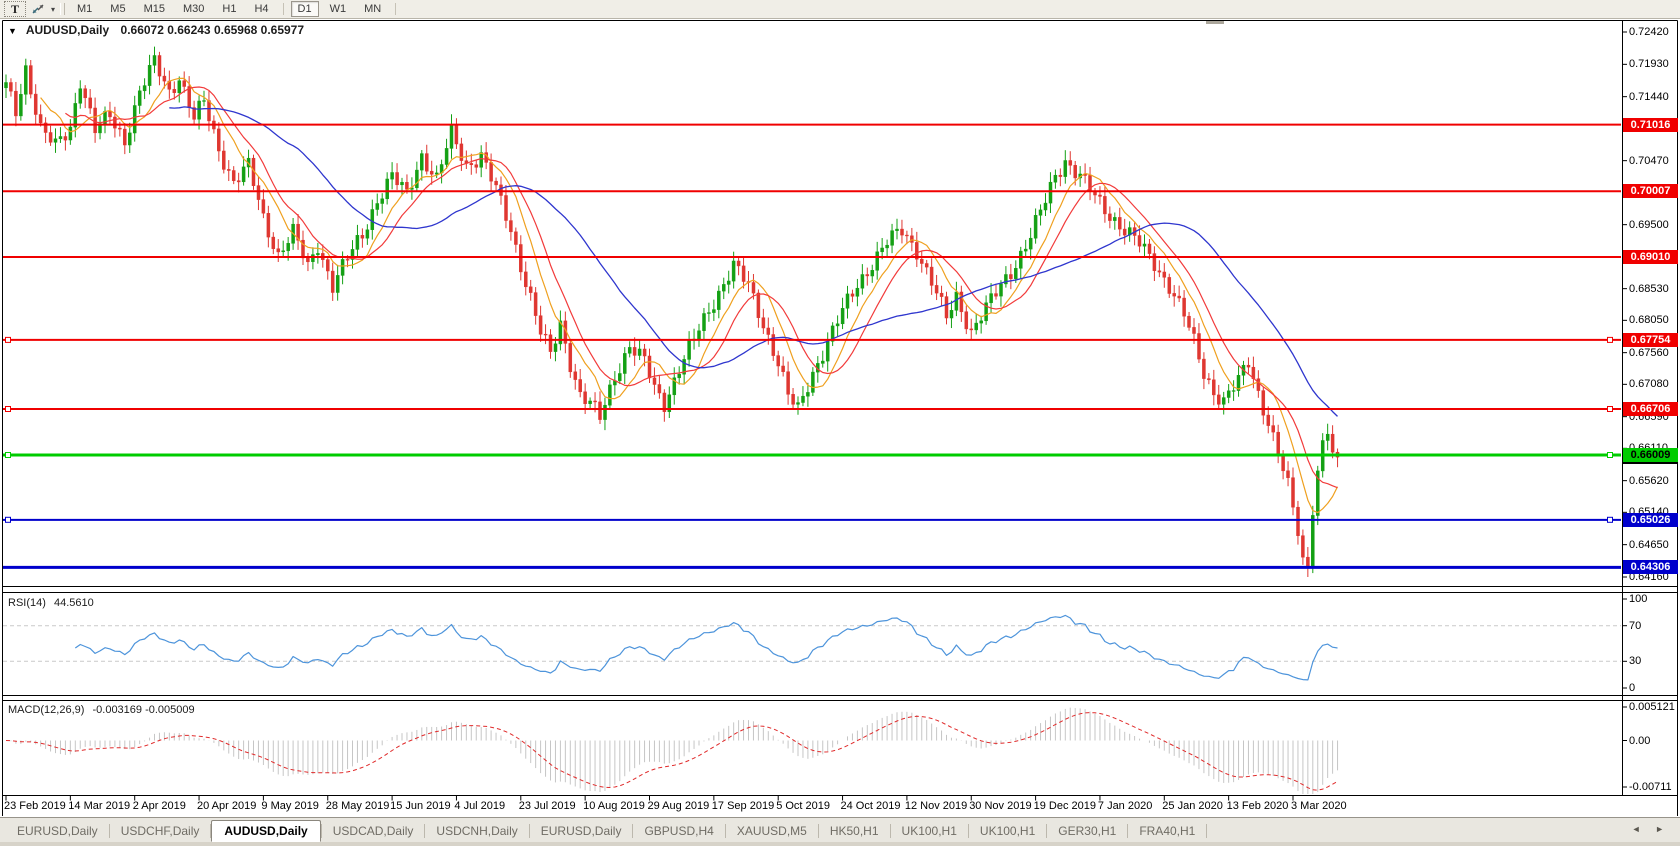 This screenshot has width=1680, height=846. What do you see at coordinates (118, 9) in the screenshot?
I see `timeframe-button-m5: M5` at bounding box center [118, 9].